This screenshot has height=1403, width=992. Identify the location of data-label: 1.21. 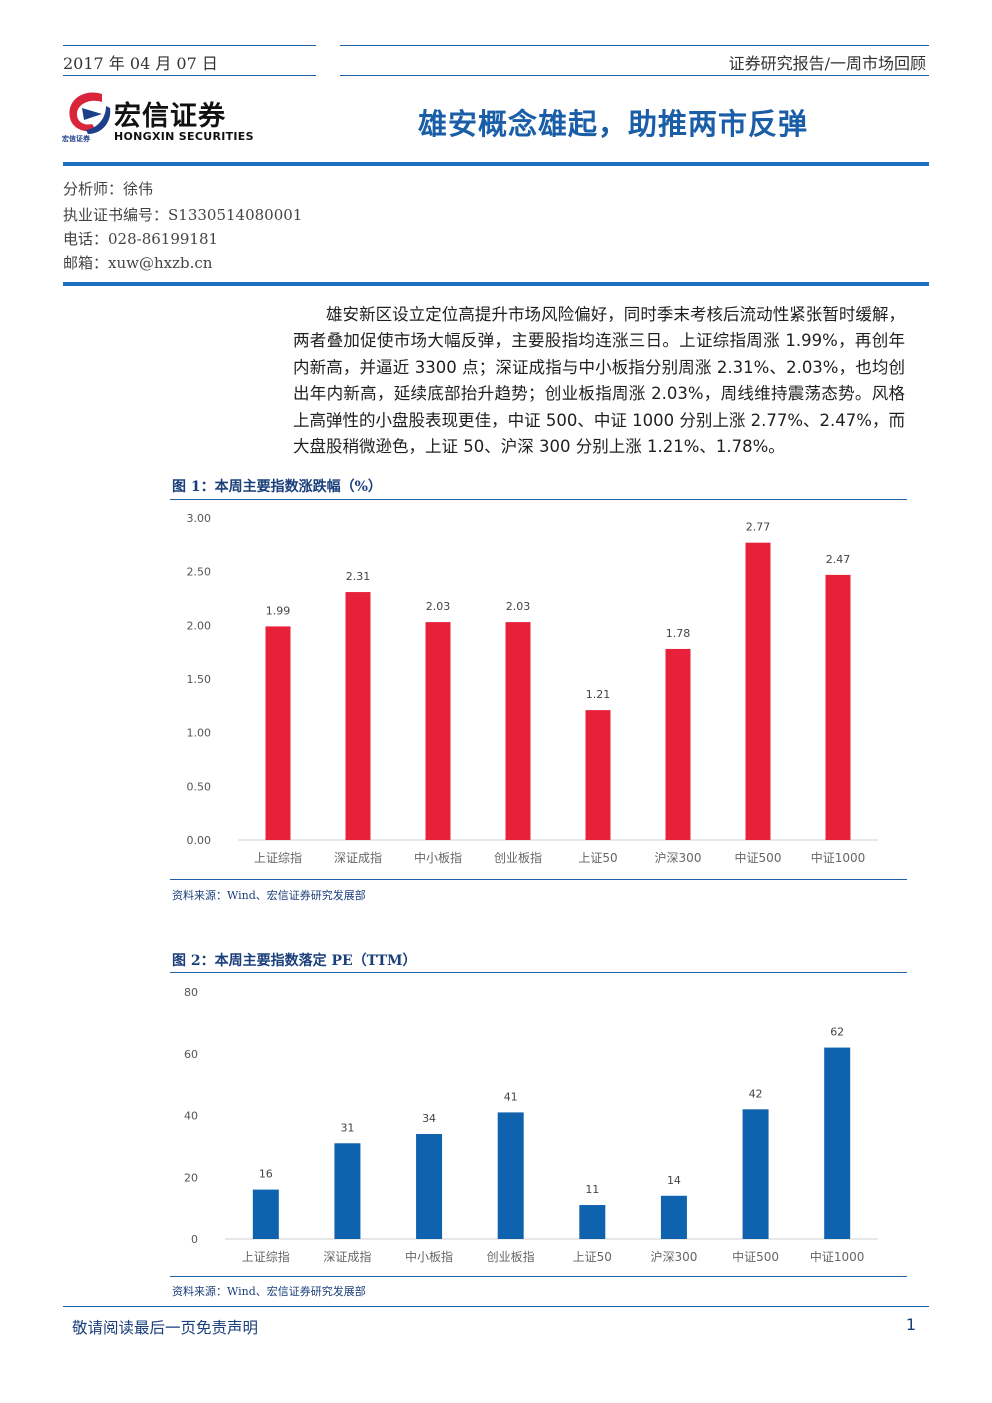
(598, 694).